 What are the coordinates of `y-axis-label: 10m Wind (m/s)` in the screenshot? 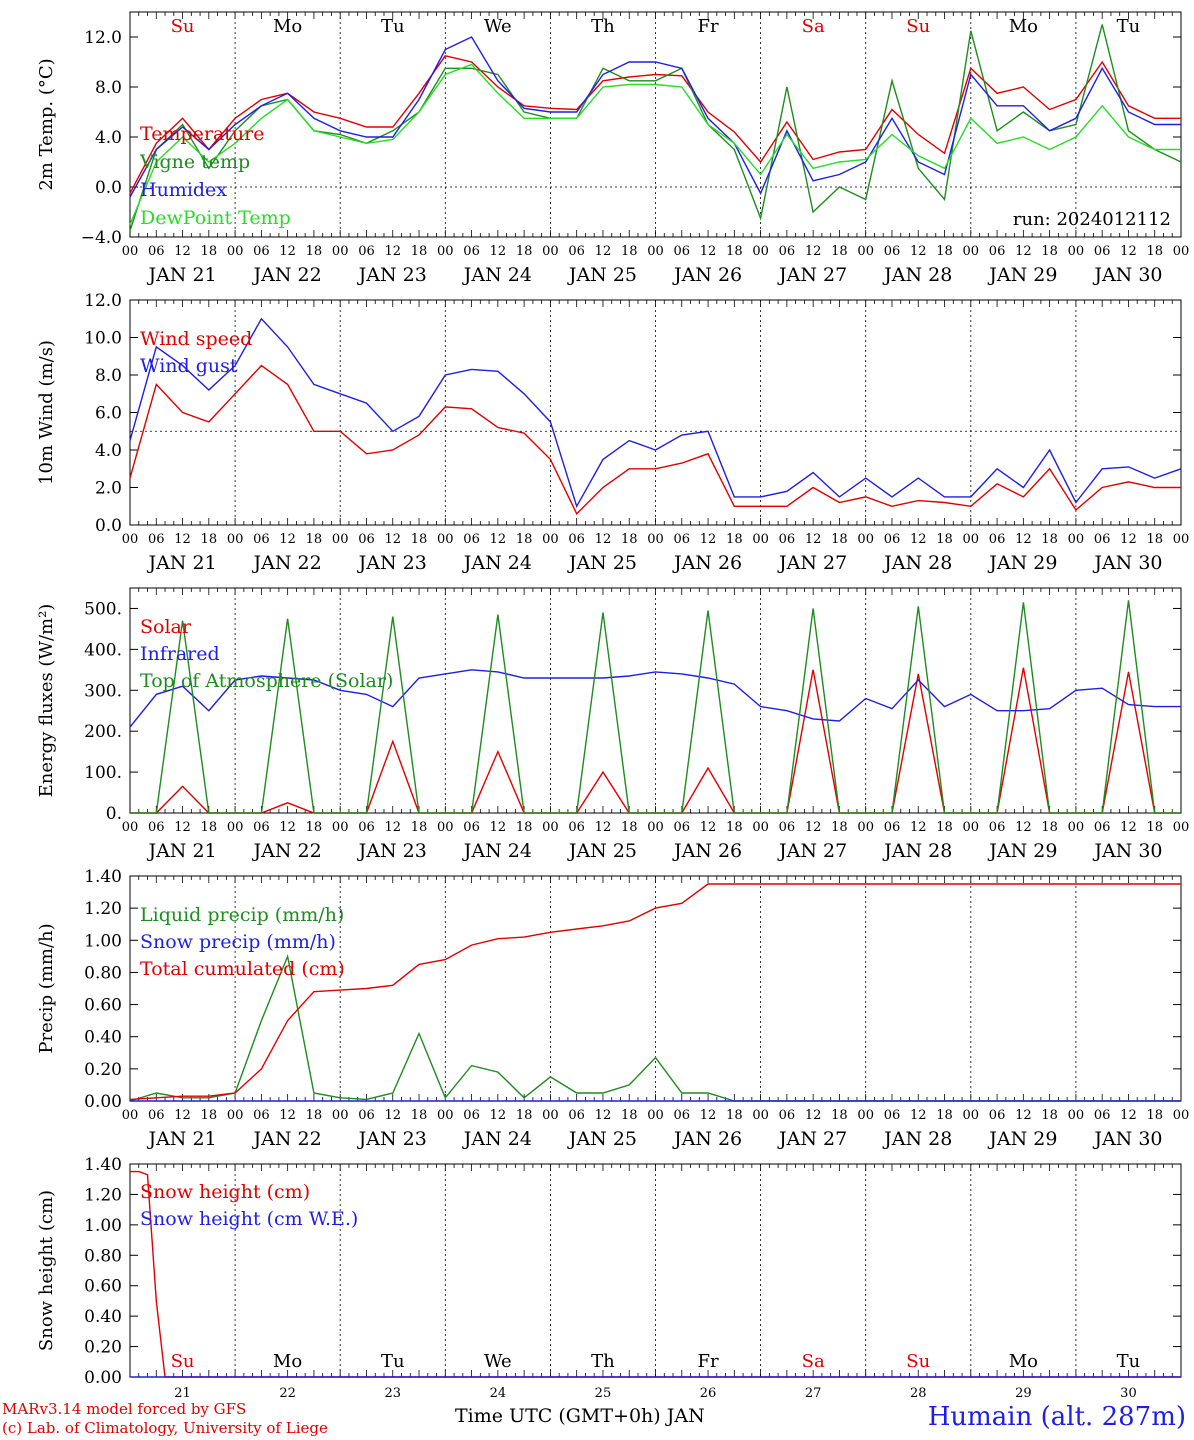 It's located at (46, 412).